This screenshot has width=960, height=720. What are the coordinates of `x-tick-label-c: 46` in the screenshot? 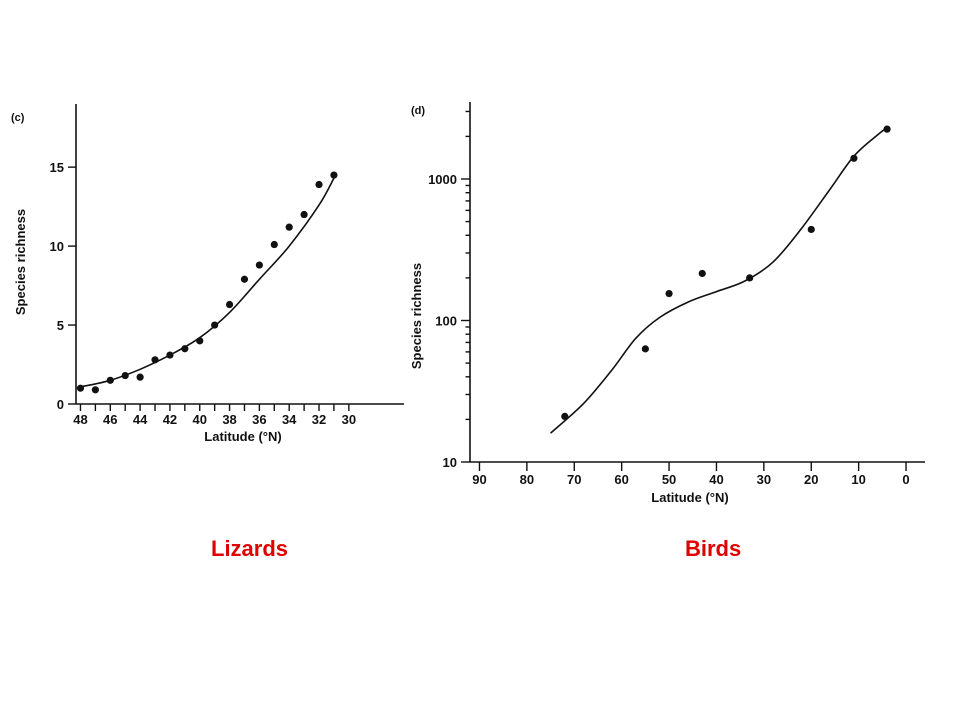 It's located at (110, 419).